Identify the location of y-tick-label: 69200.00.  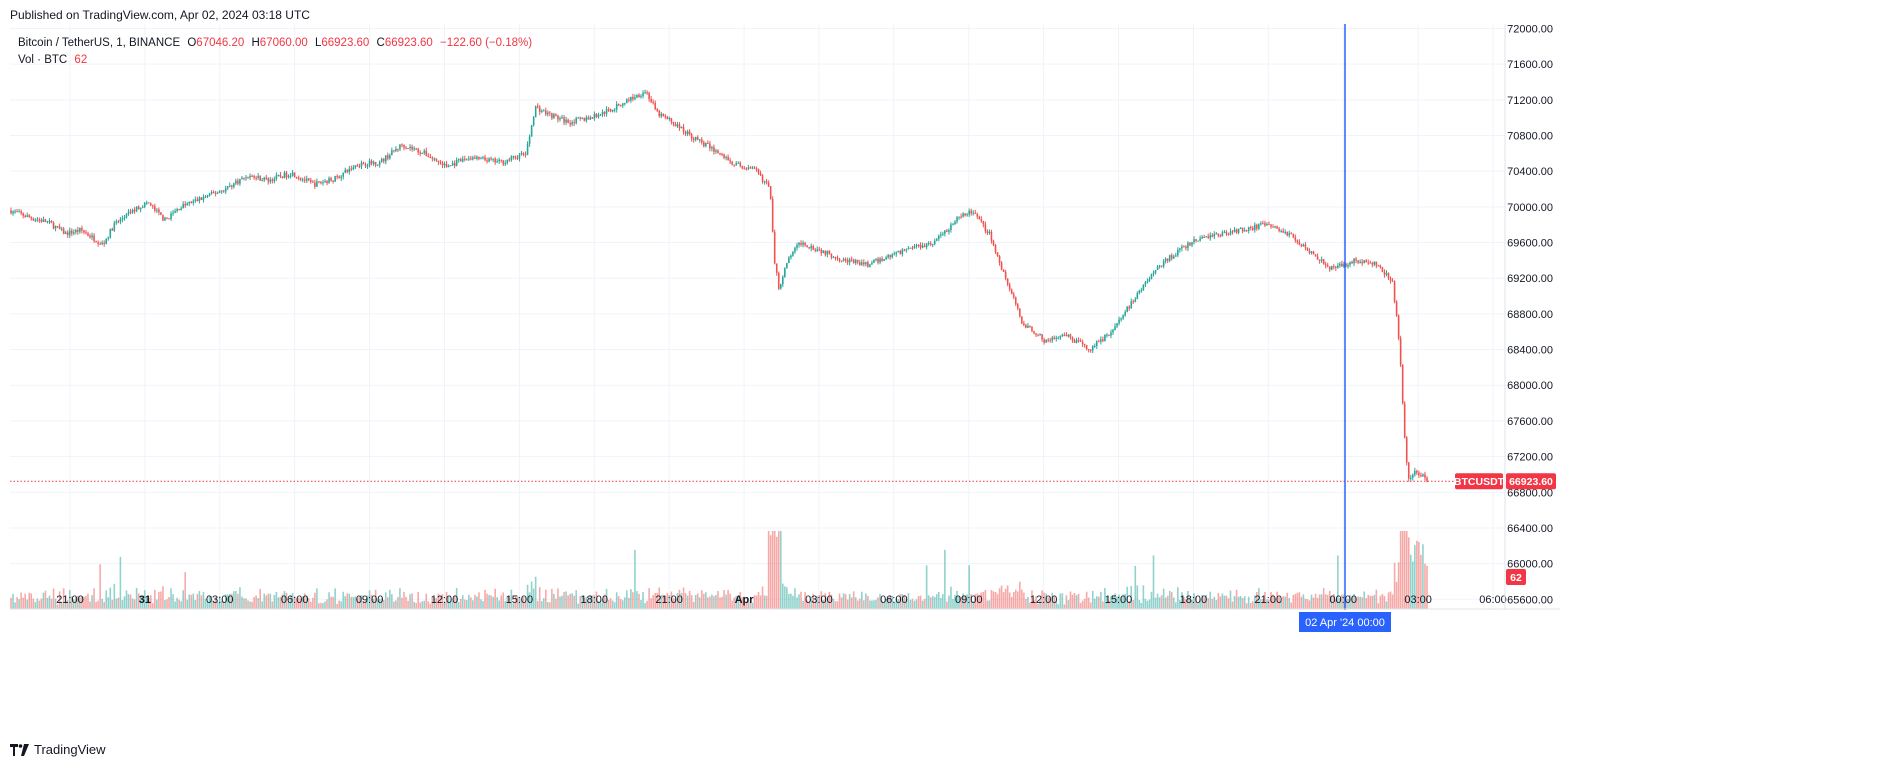
(1530, 279).